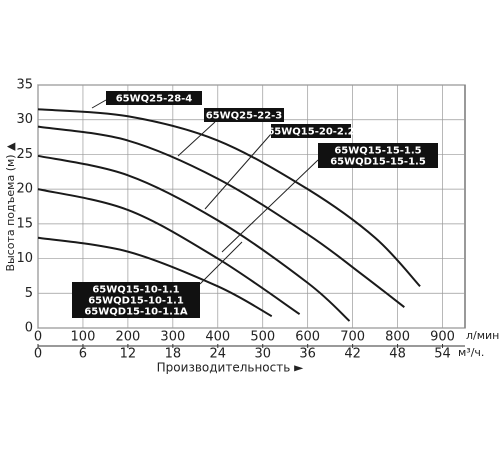  What do you see at coordinates (135, 290) in the screenshot?
I see `curve-label: 65WQ15-10-1.1` at bounding box center [135, 290].